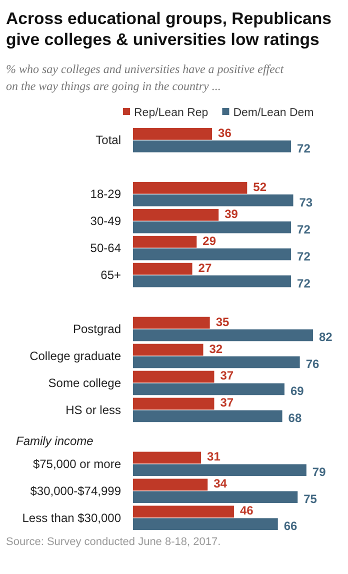  I want to click on data-label: 68, so click(295, 418).